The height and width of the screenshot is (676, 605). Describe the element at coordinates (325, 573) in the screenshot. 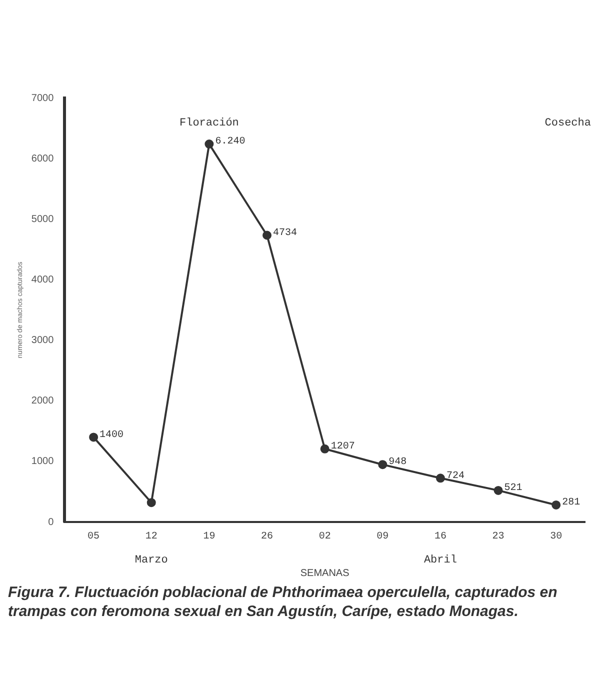

I see `x-axis-title: SEMANAS` at that location.